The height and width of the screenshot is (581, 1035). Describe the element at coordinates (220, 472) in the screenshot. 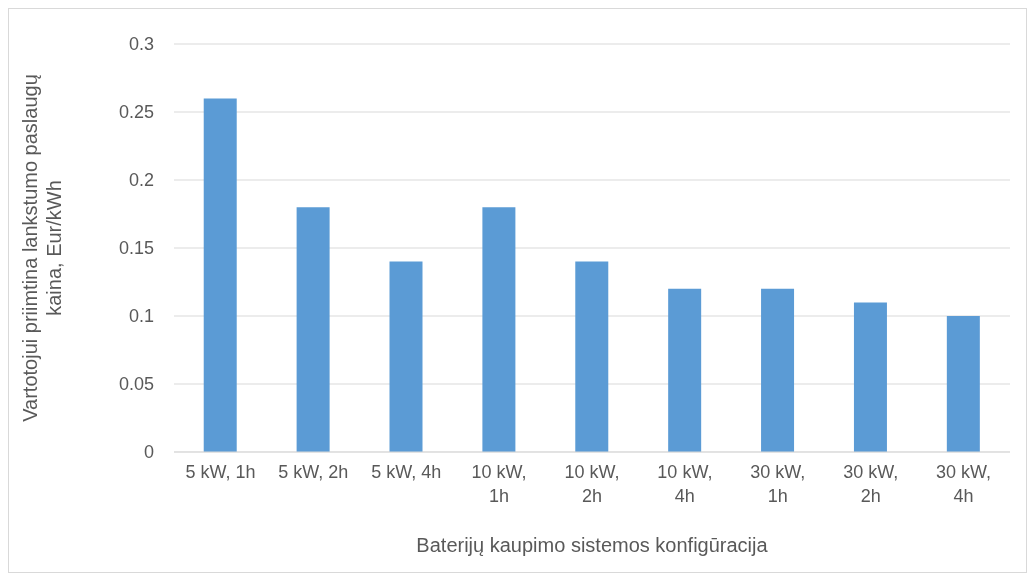

I see `x-tick-label: 5 kW, 1h` at that location.